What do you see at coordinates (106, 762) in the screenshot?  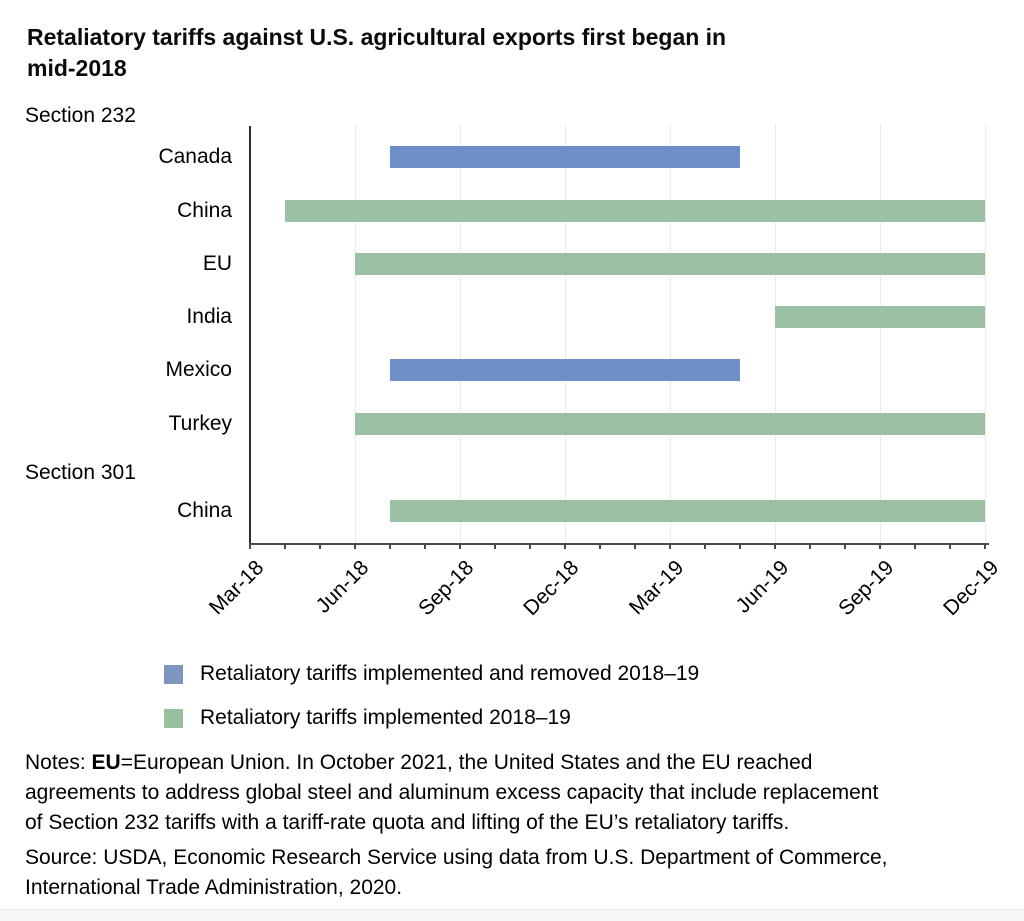 I see `notes-bold-term: EU` at bounding box center [106, 762].